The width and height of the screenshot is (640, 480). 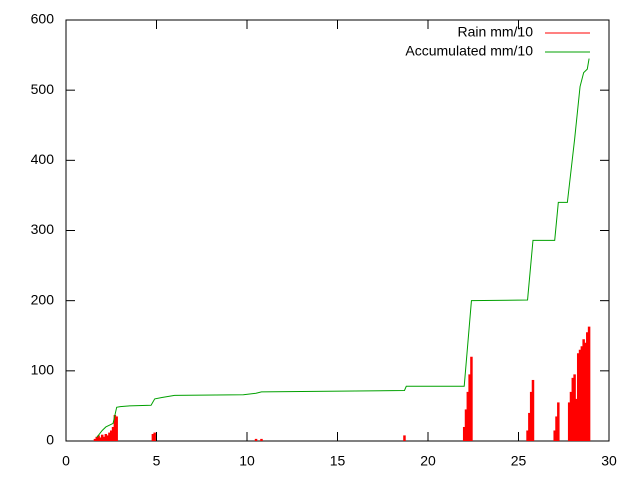 I want to click on y-tick-label: 0, so click(x=50, y=440).